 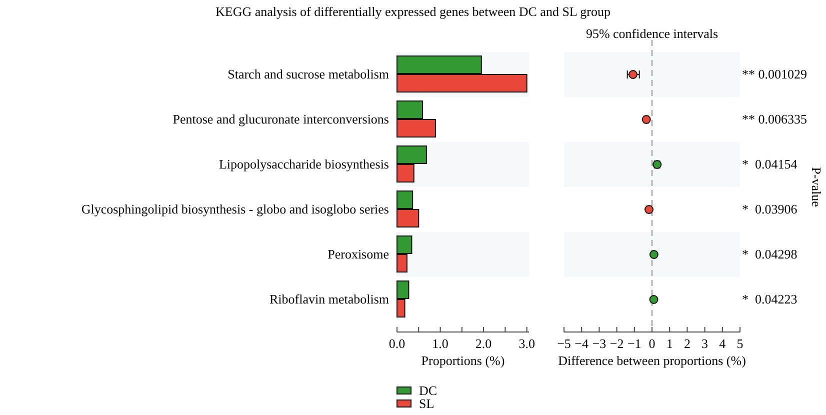 What do you see at coordinates (413, 11) in the screenshot?
I see `chart-title: KEGG analysis of differentially expressed genes between DC and SL group` at bounding box center [413, 11].